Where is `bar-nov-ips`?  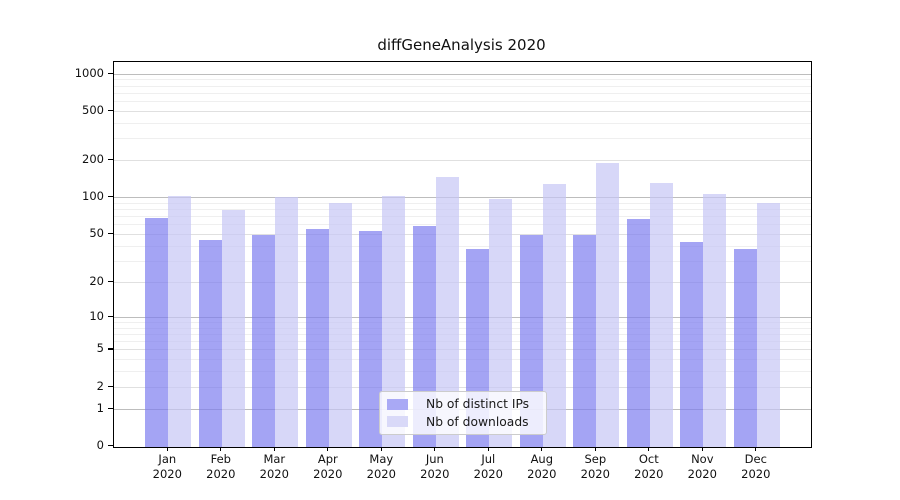
bar-nov-ips is located at coordinates (692, 344).